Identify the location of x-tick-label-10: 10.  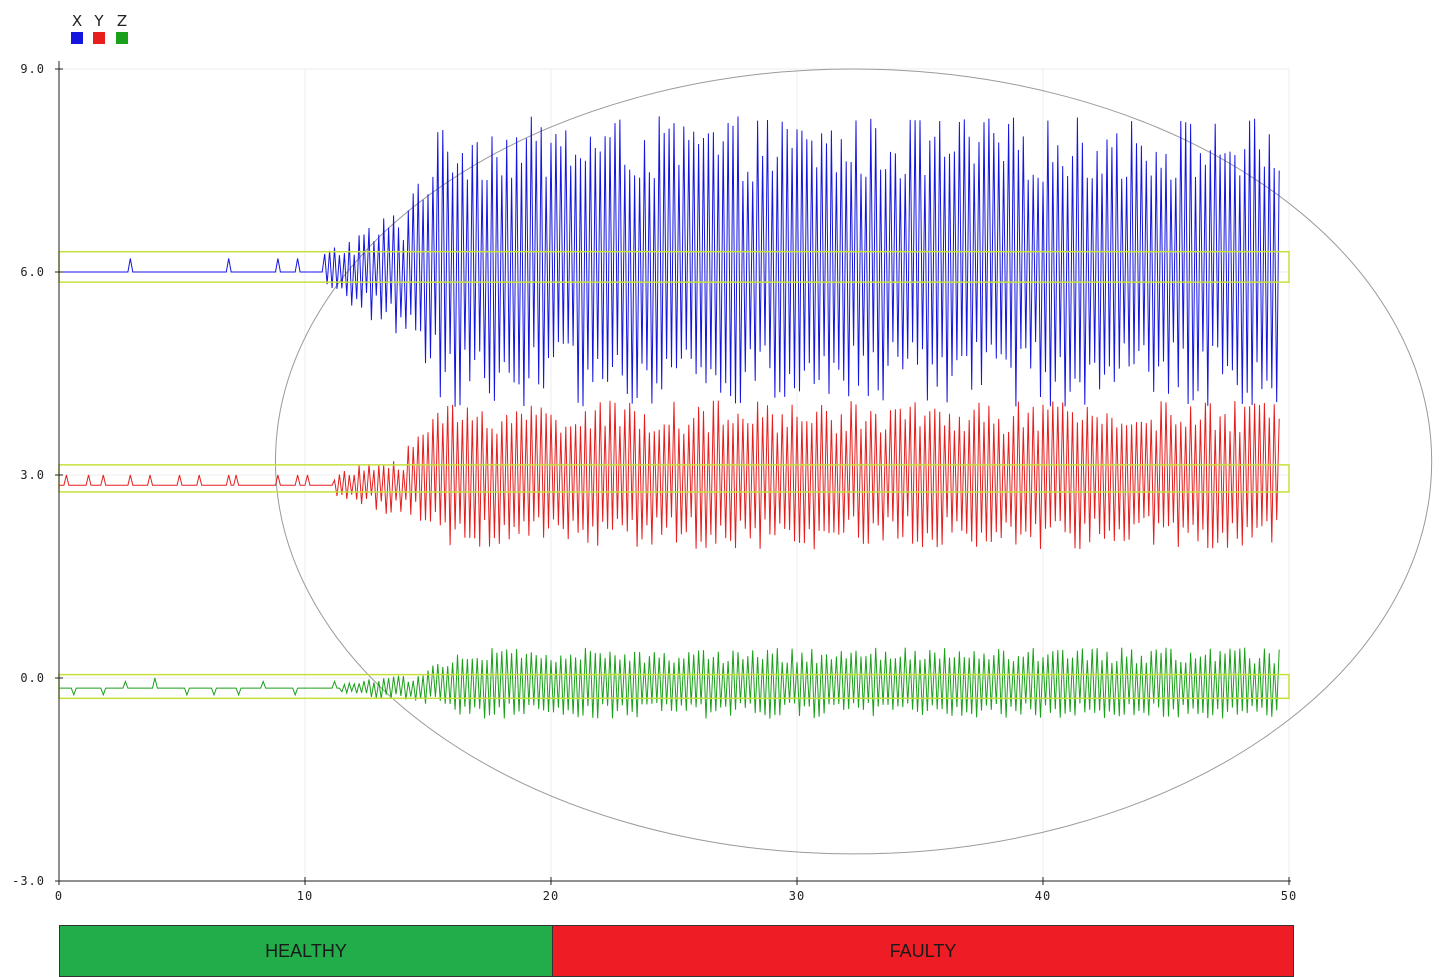
(305, 896).